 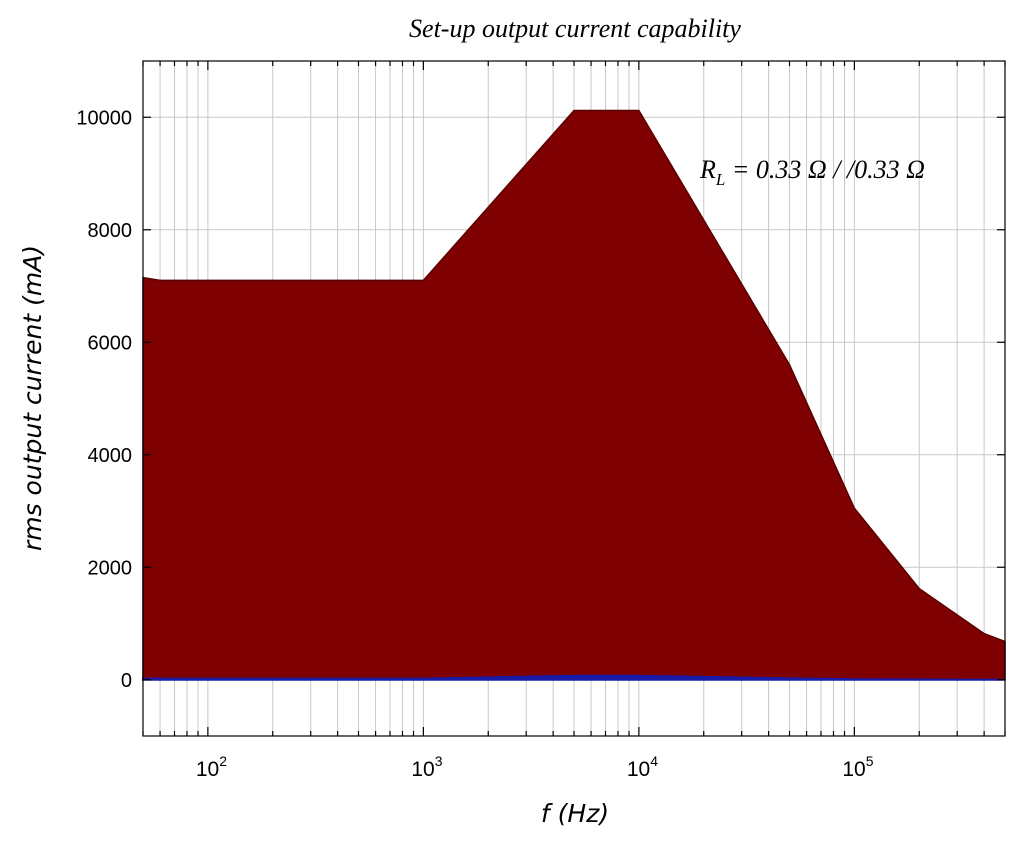 I want to click on y-tick-label: 2000, so click(x=110, y=568).